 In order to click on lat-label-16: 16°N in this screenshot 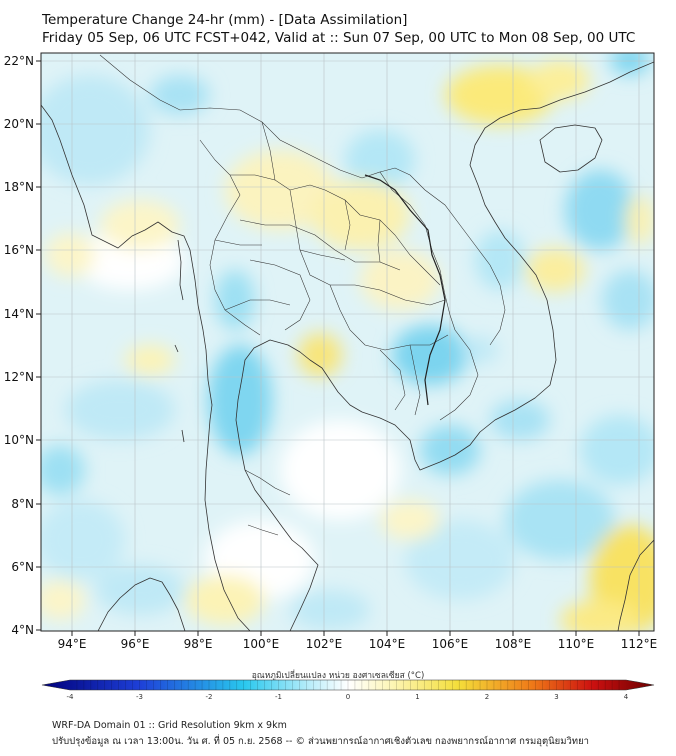, I will do `click(19, 250)`.